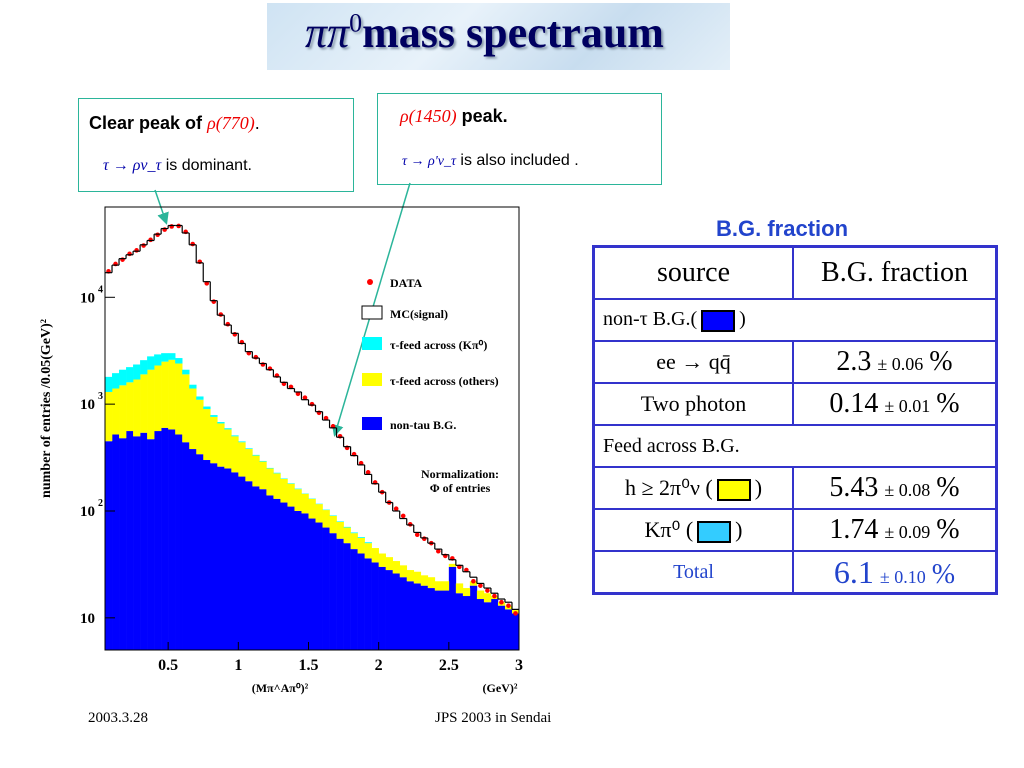 This screenshot has width=1024, height=768. I want to click on swatch, so click(714, 531).